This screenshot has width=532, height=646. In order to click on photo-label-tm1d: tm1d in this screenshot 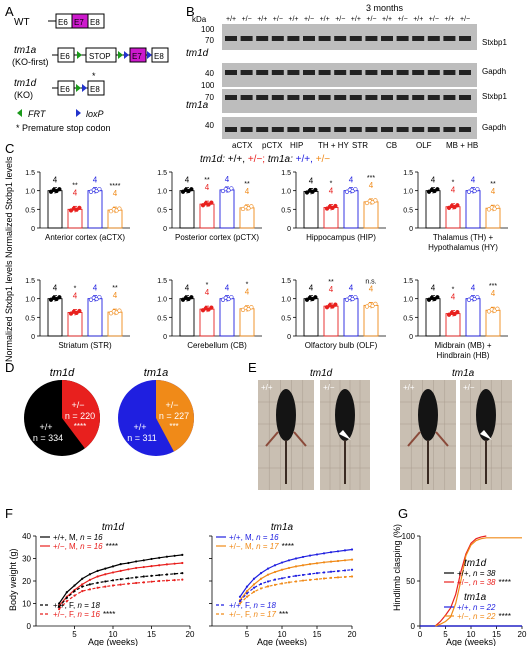, I will do `click(321, 373)`.